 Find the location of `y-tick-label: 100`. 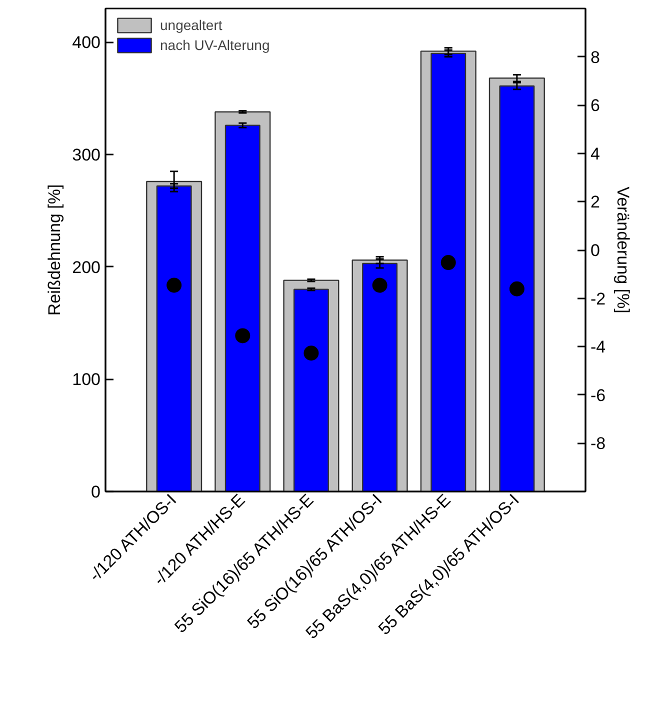

y-tick-label: 100 is located at coordinates (86, 380).